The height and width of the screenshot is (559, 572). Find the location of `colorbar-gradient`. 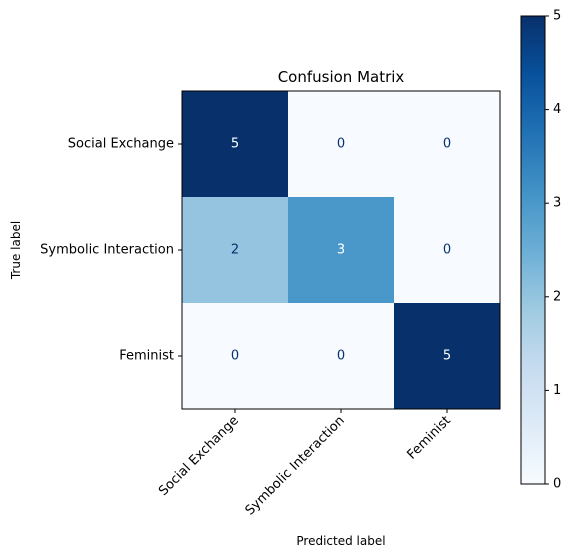

colorbar-gradient is located at coordinates (533, 250).